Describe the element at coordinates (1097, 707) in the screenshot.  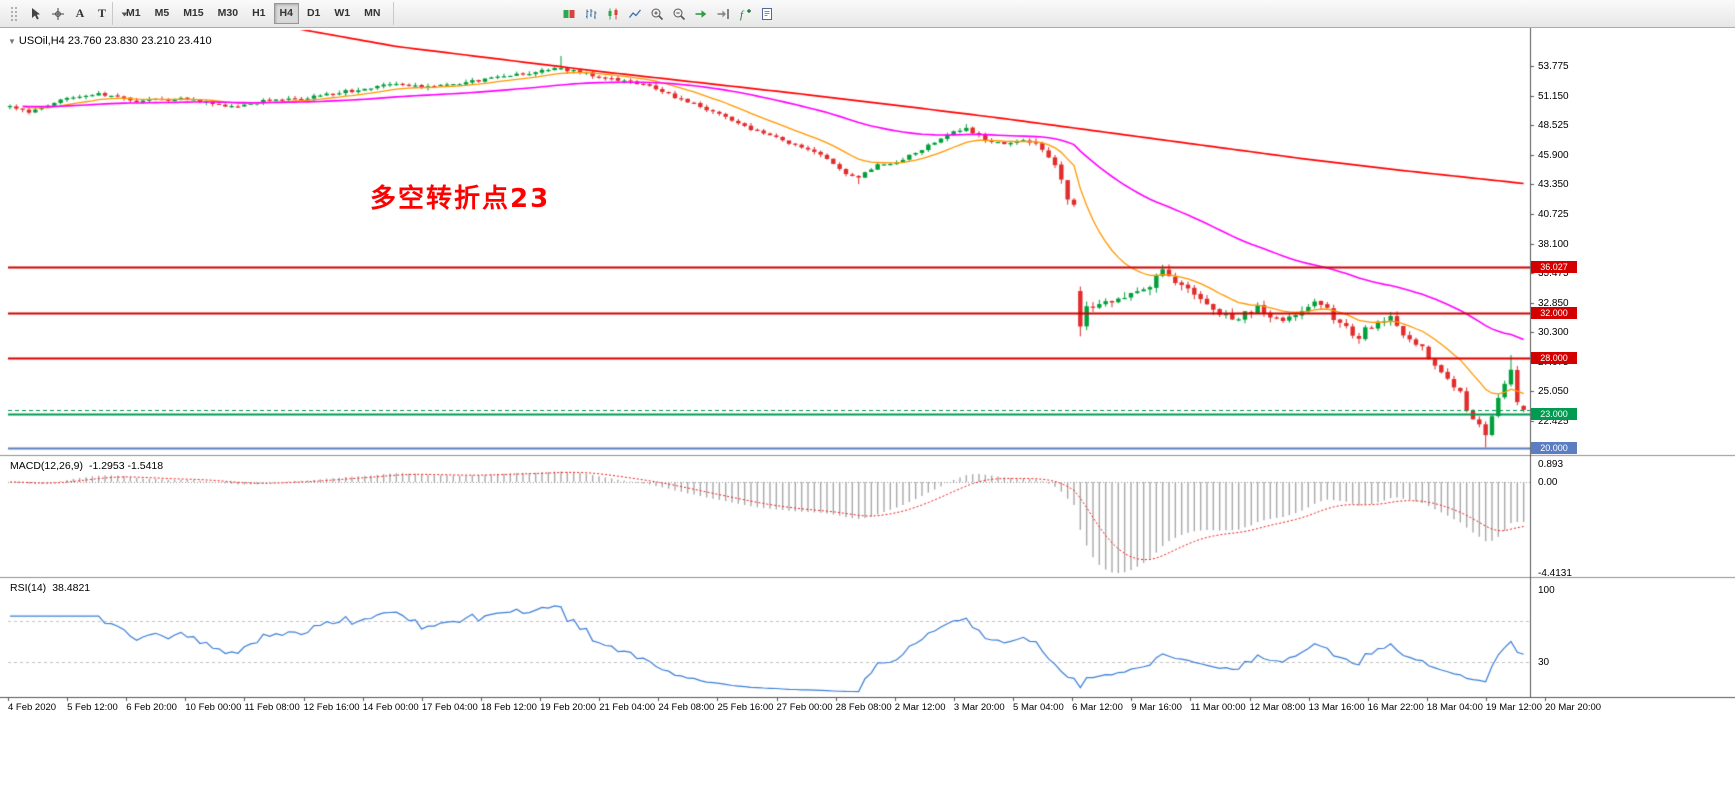
I see `time-scale-label: 6 Mar 12:00` at that location.